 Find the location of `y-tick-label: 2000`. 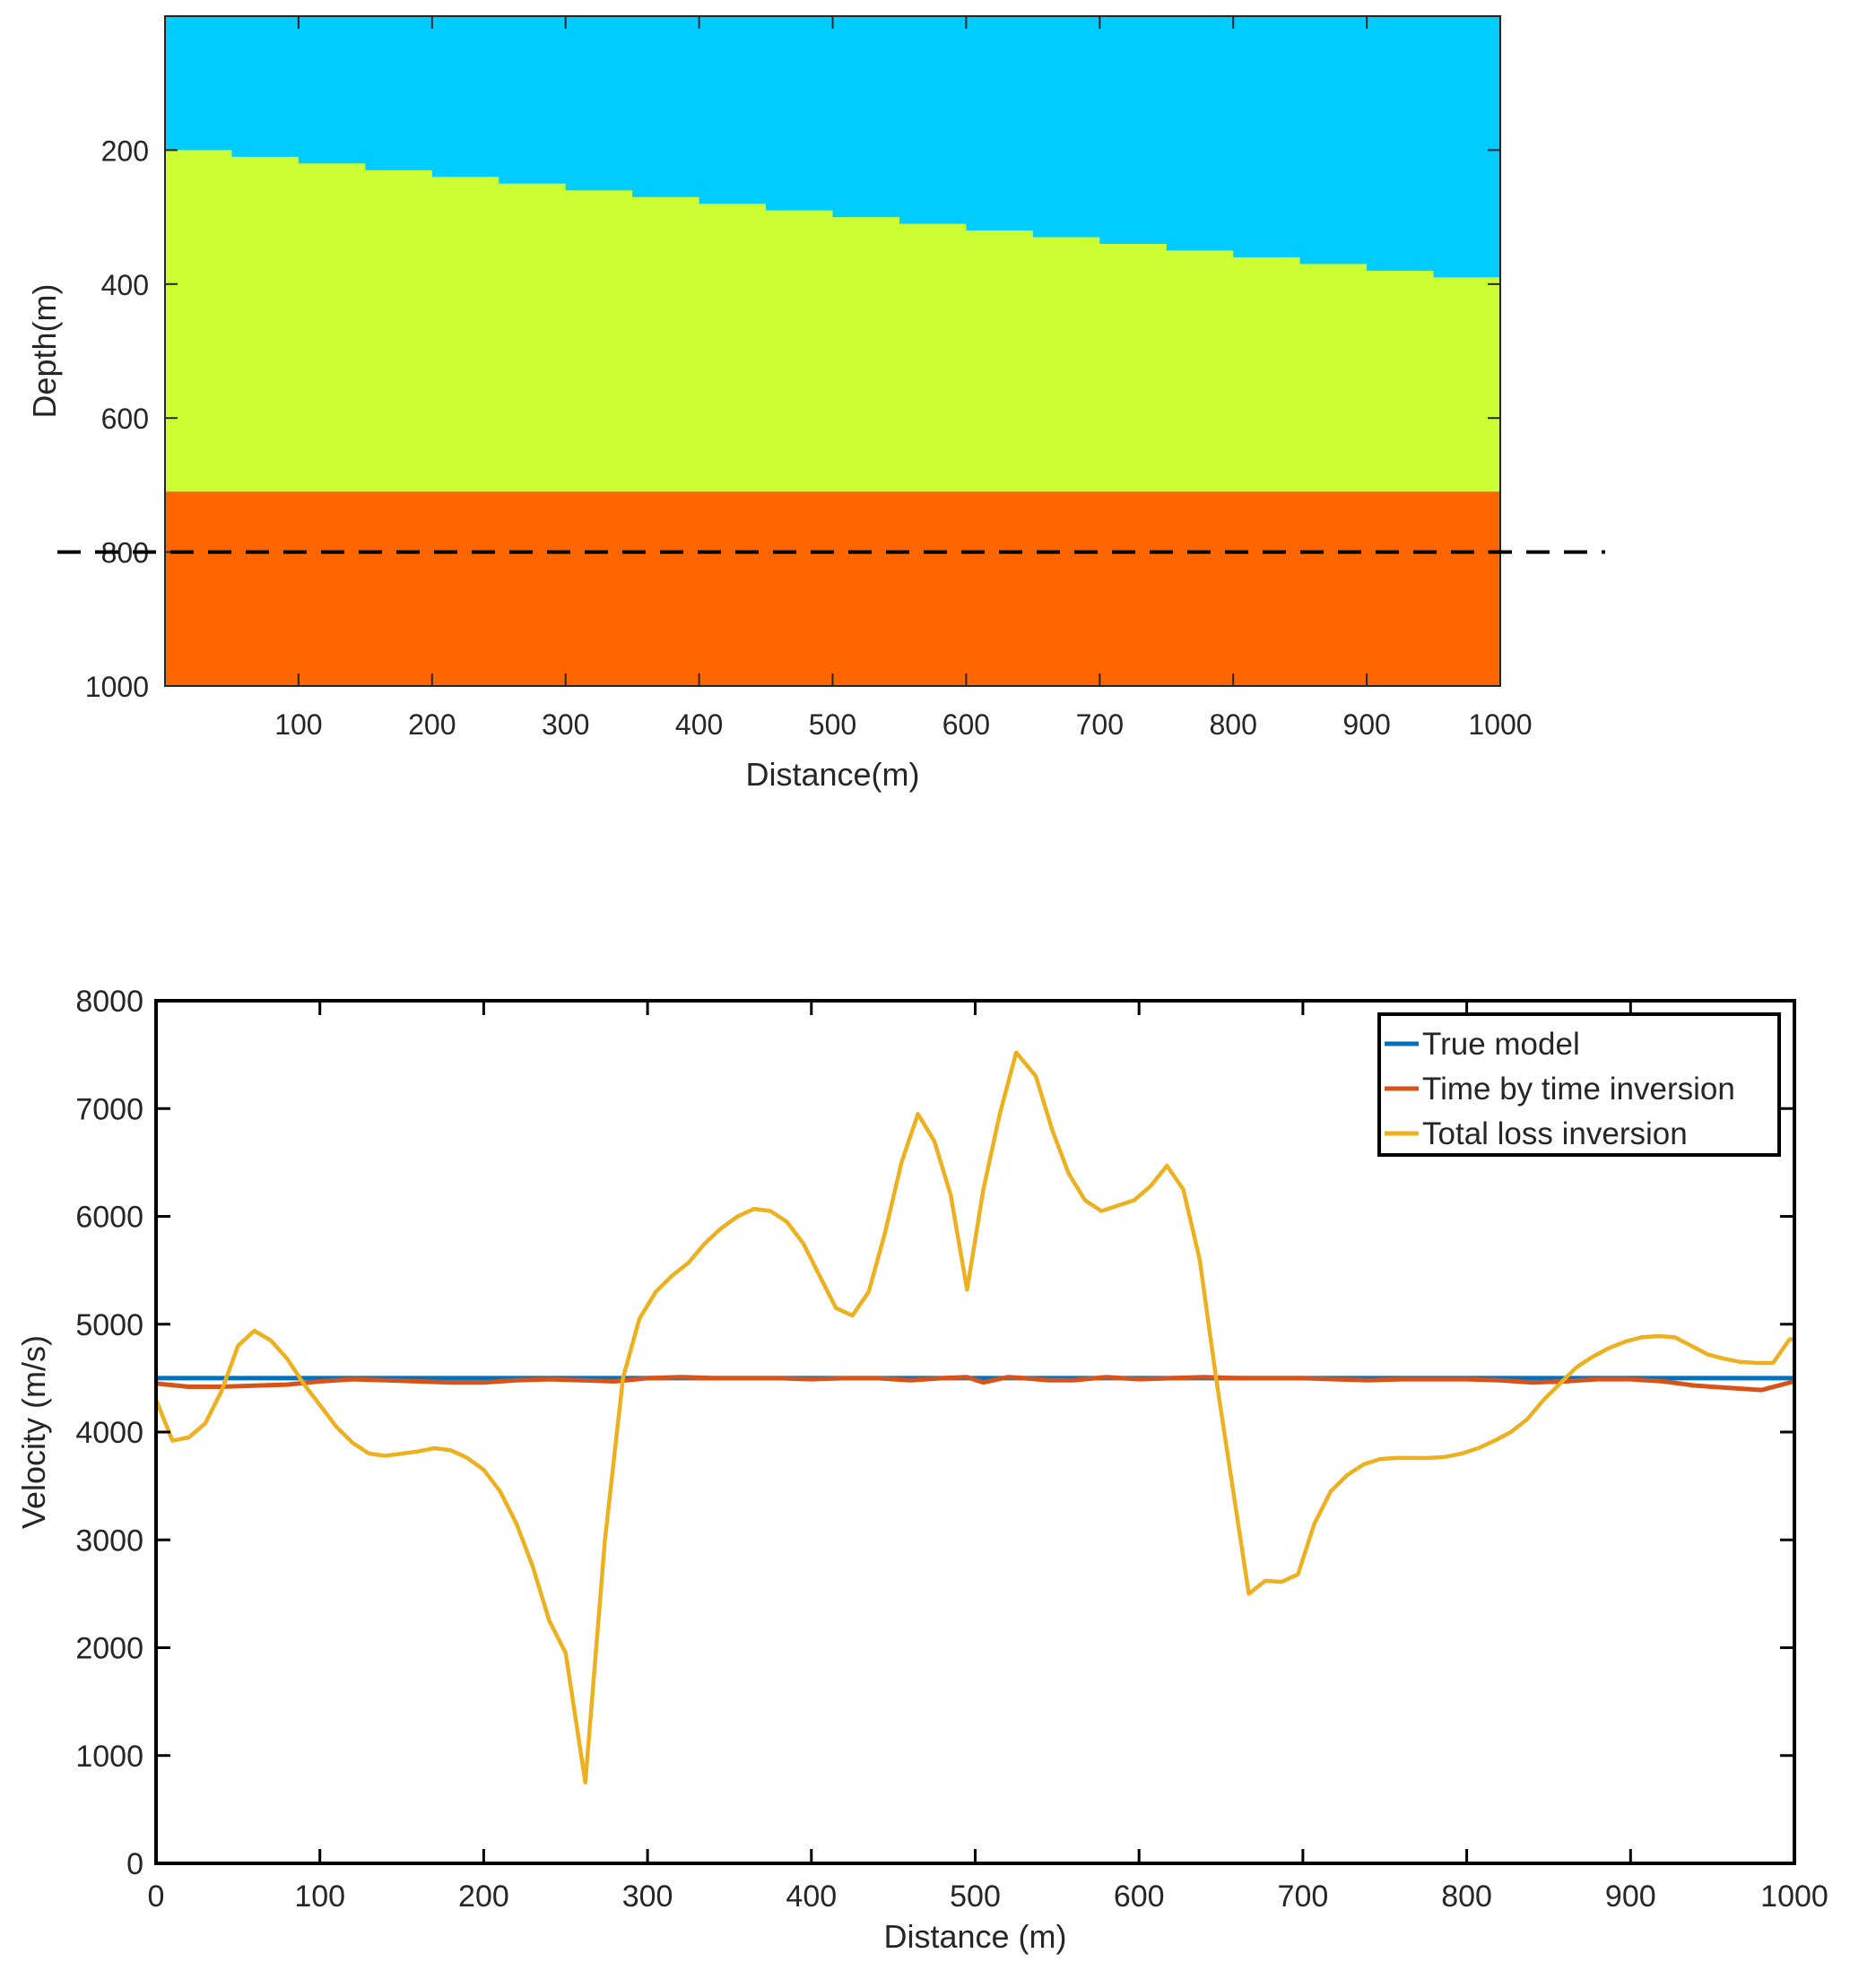

y-tick-label: 2000 is located at coordinates (109, 1649).